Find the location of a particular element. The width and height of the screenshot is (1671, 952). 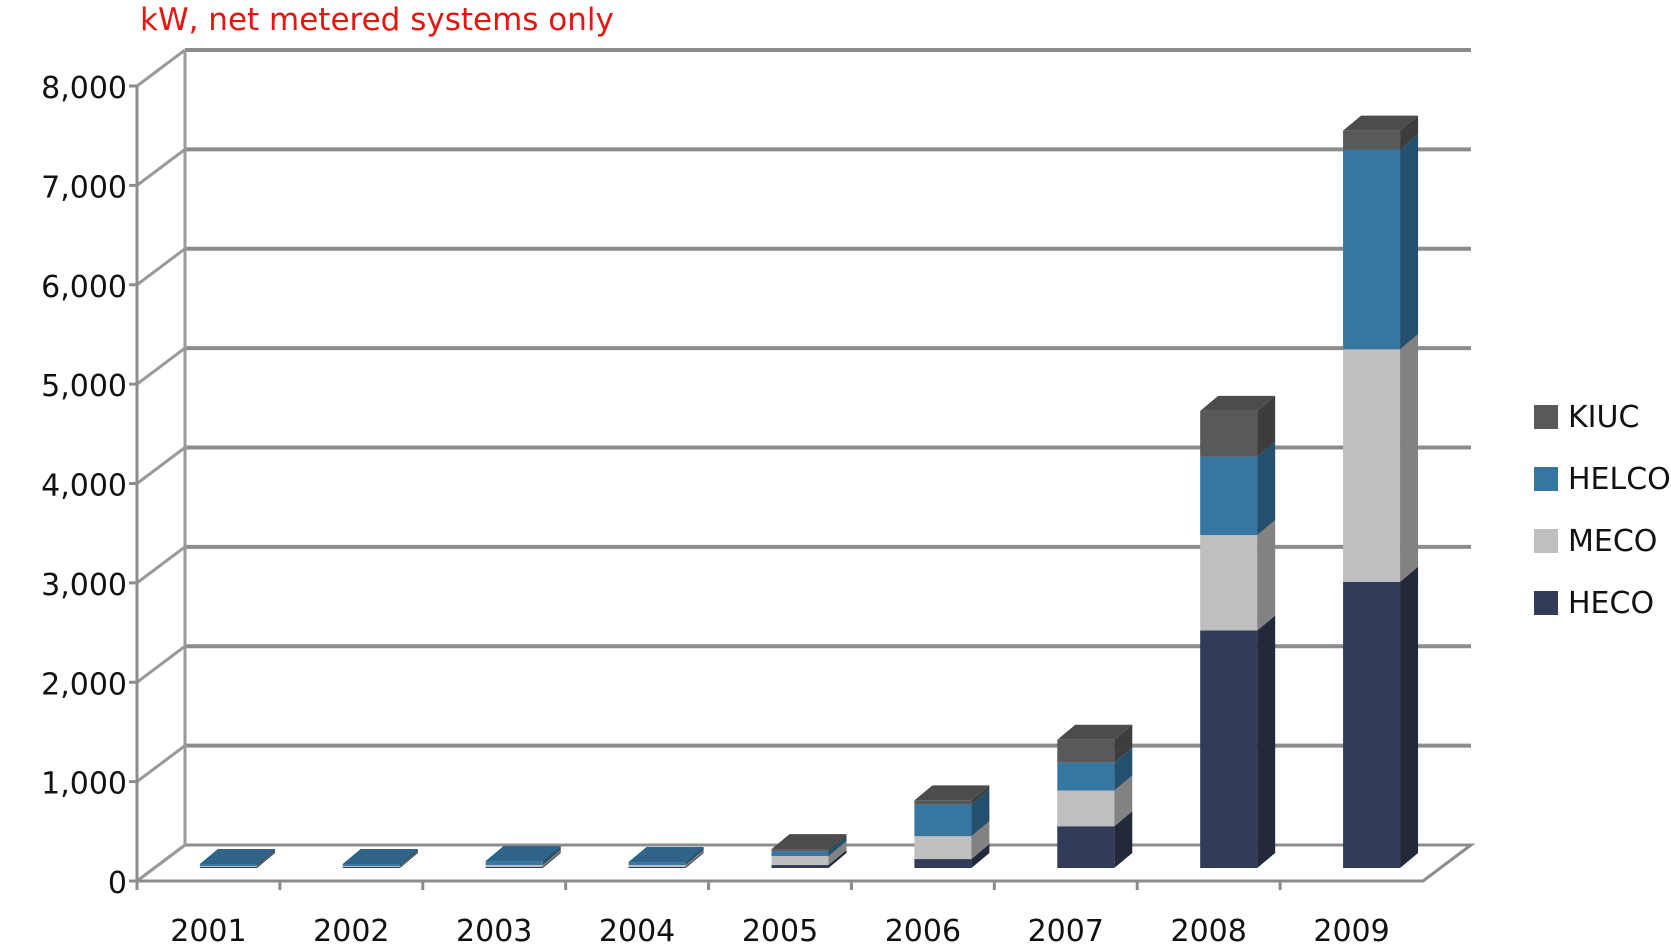

bar-segment-kiuc-2003 is located at coordinates (523, 854).